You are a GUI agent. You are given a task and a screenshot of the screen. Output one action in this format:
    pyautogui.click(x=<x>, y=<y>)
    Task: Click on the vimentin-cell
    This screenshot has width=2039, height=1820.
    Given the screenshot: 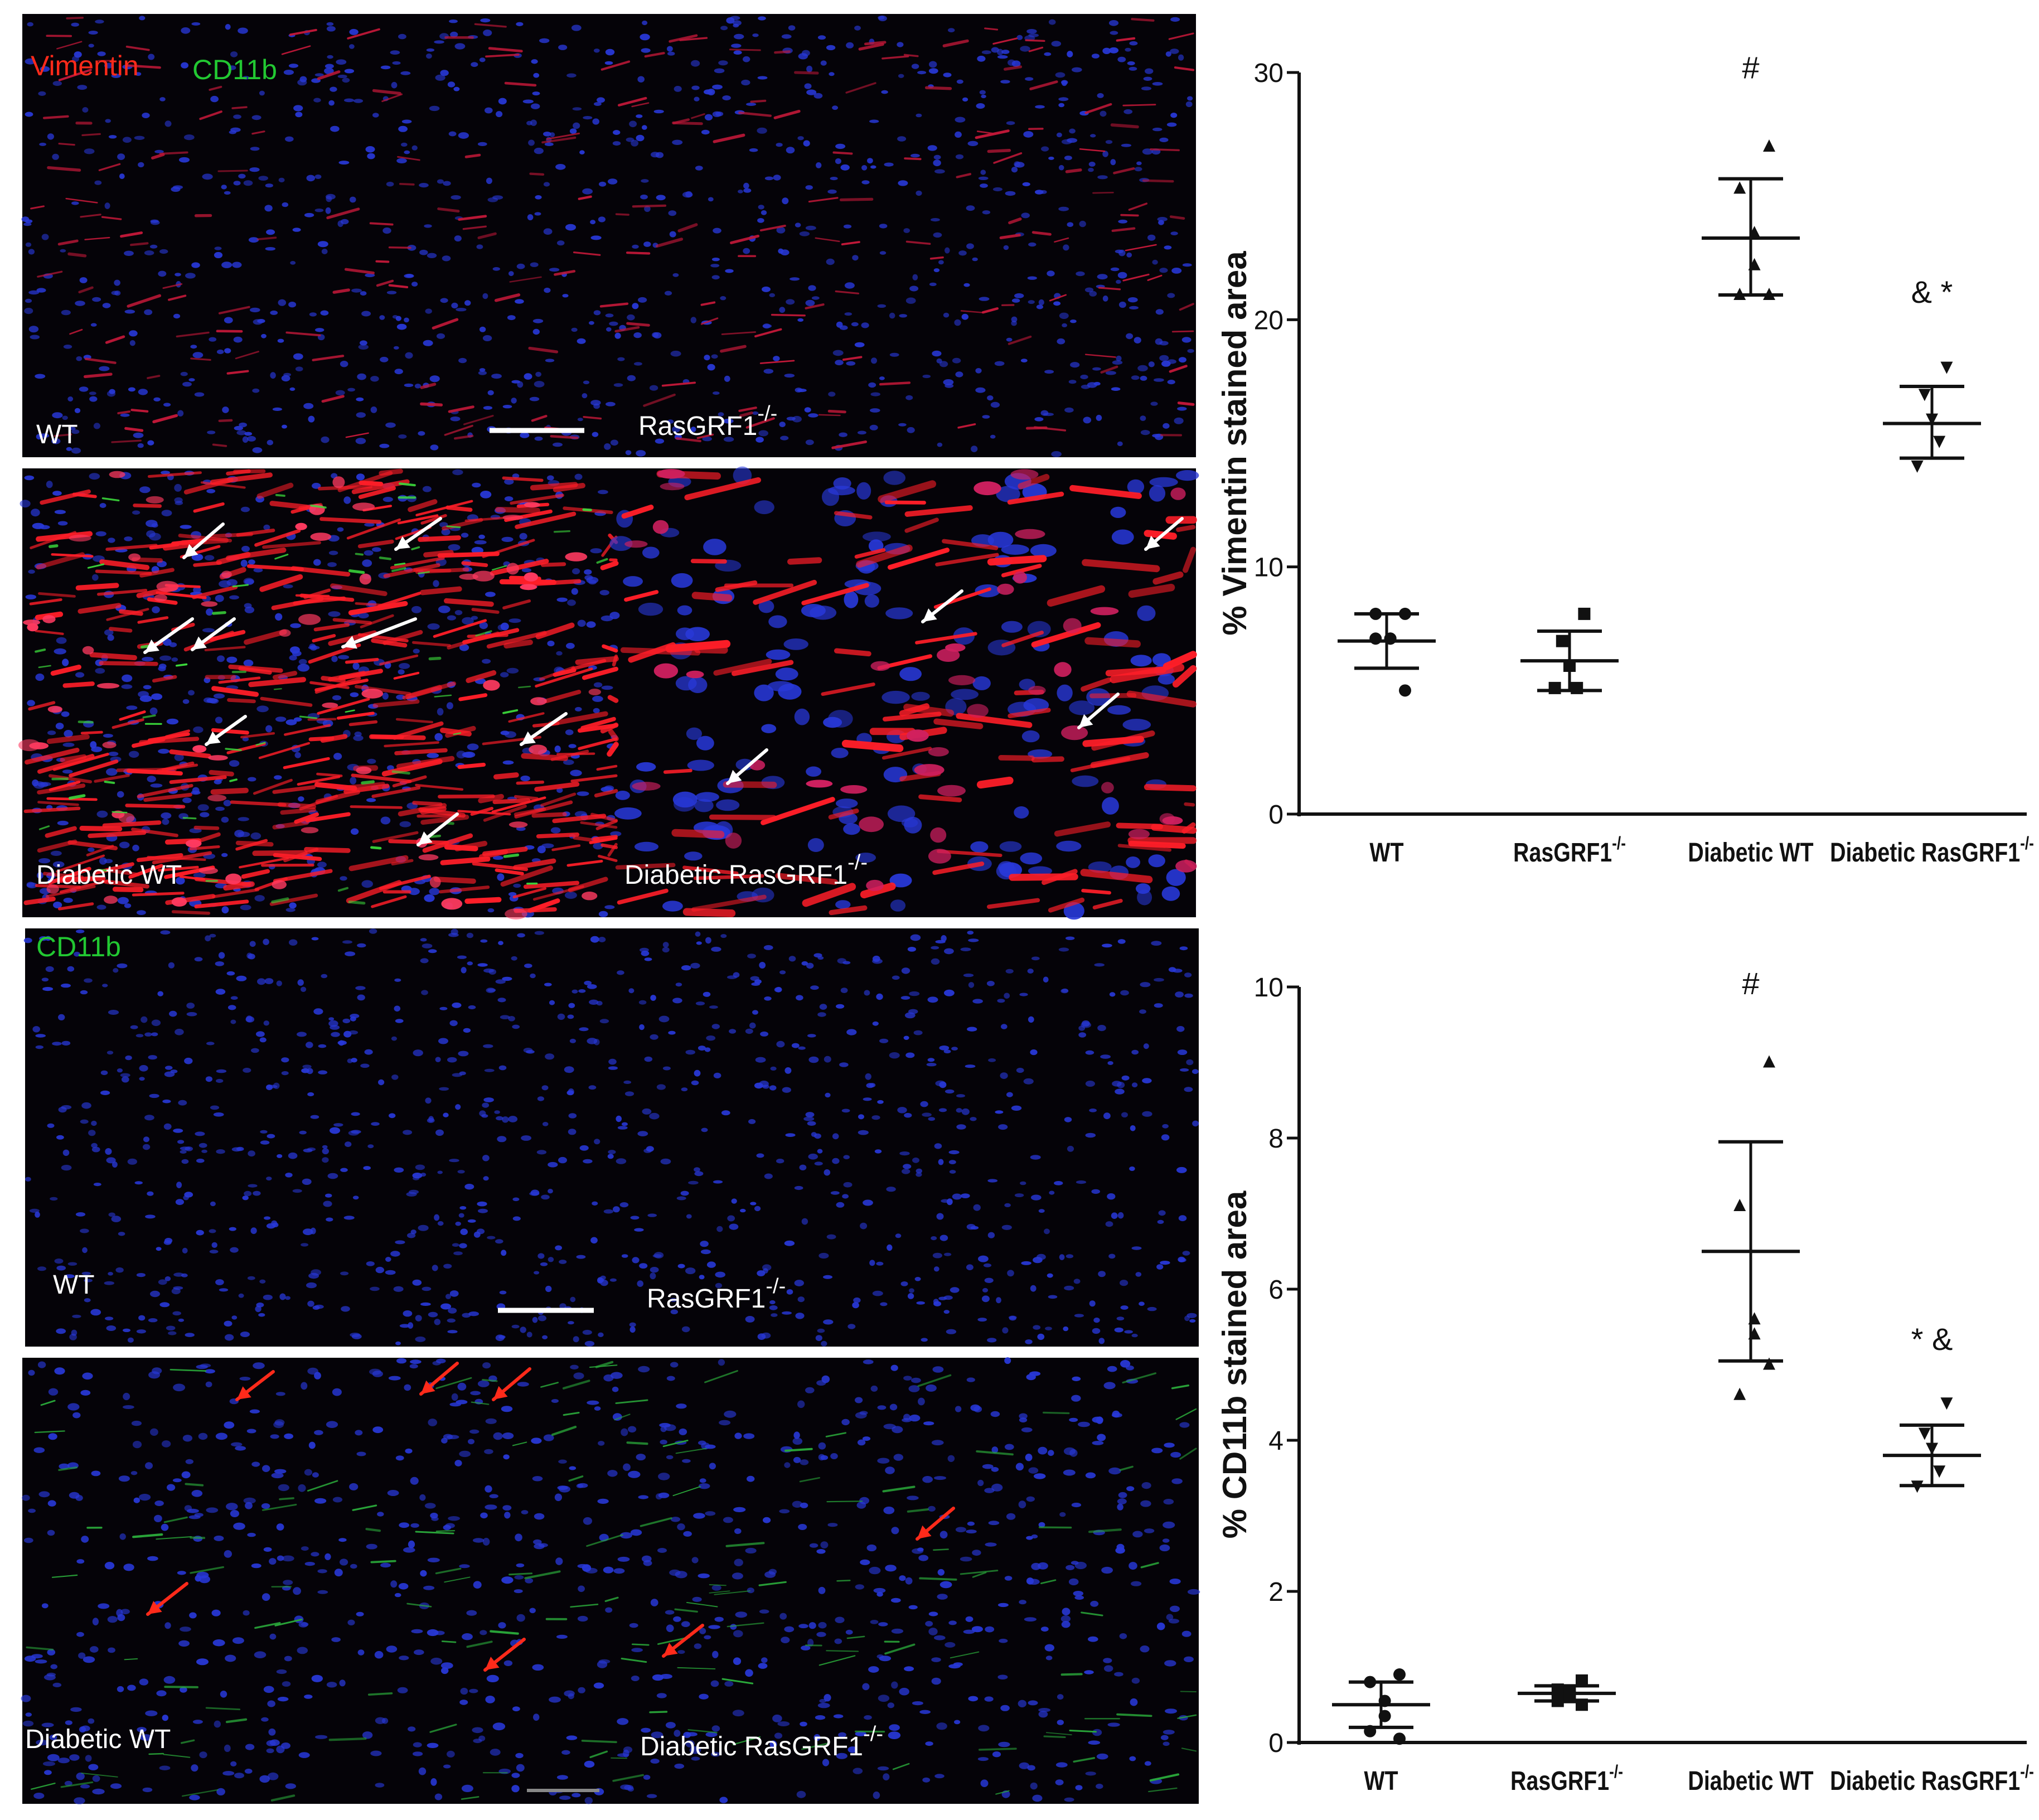 What is the action you would take?
    pyautogui.click(x=363, y=506)
    